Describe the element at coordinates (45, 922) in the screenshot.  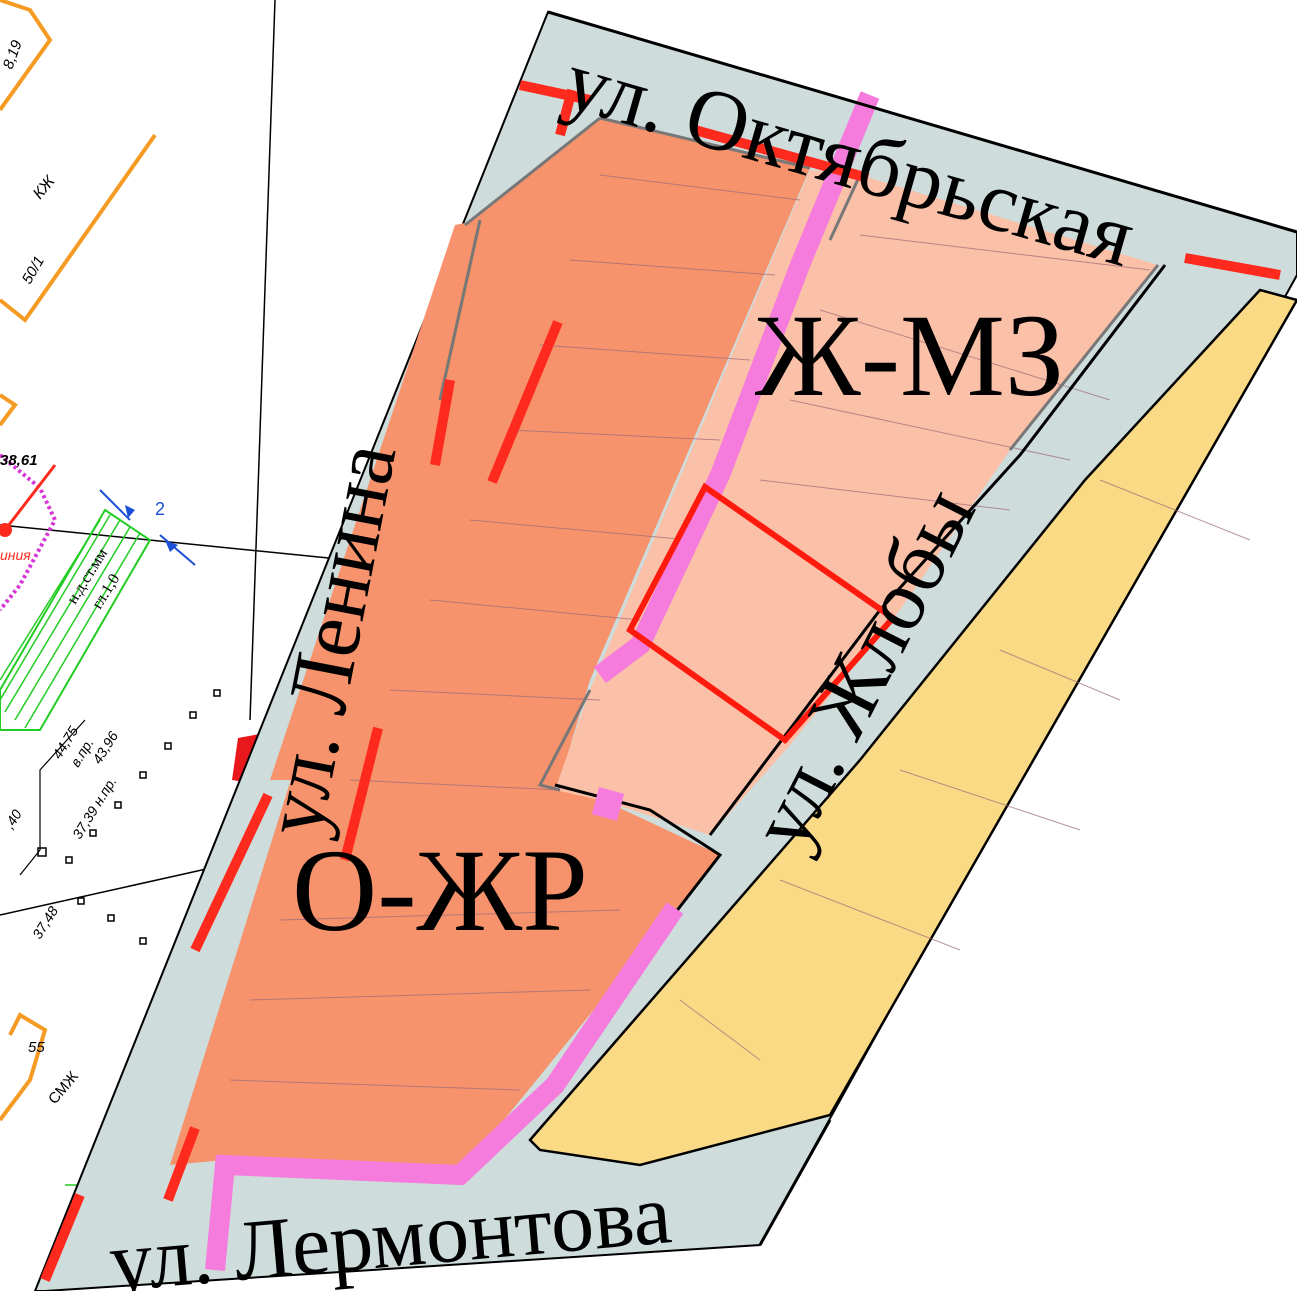
I see `label-37-48: 37,48` at that location.